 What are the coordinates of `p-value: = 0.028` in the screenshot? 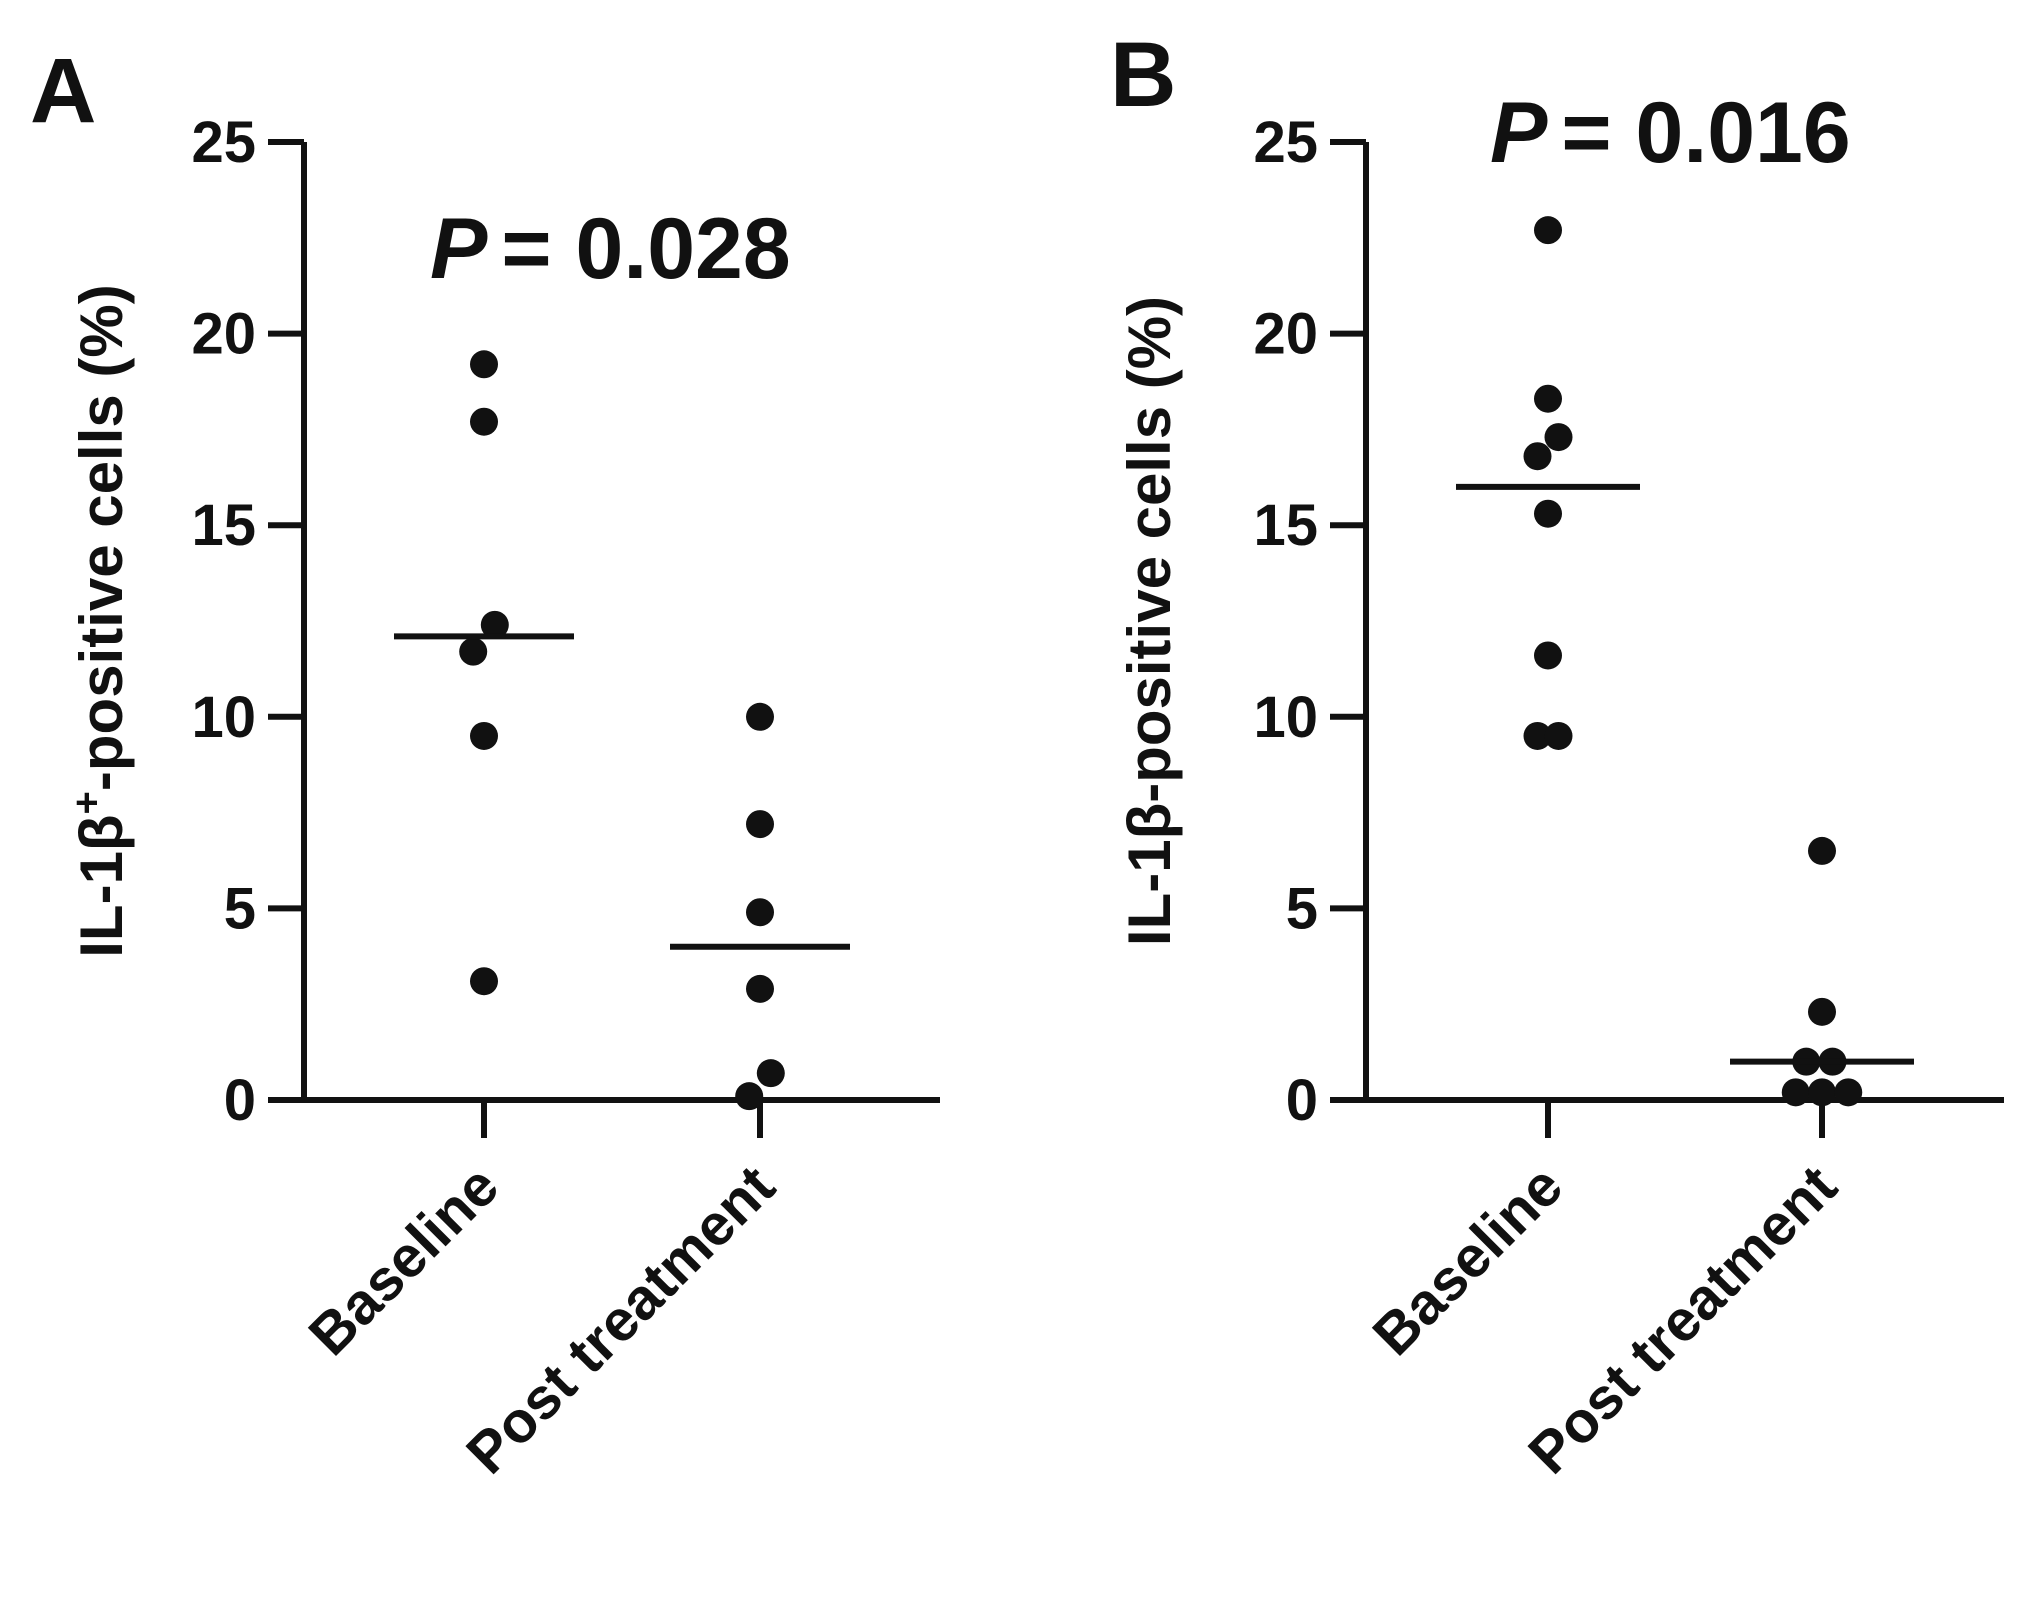 It's located at (645, 249).